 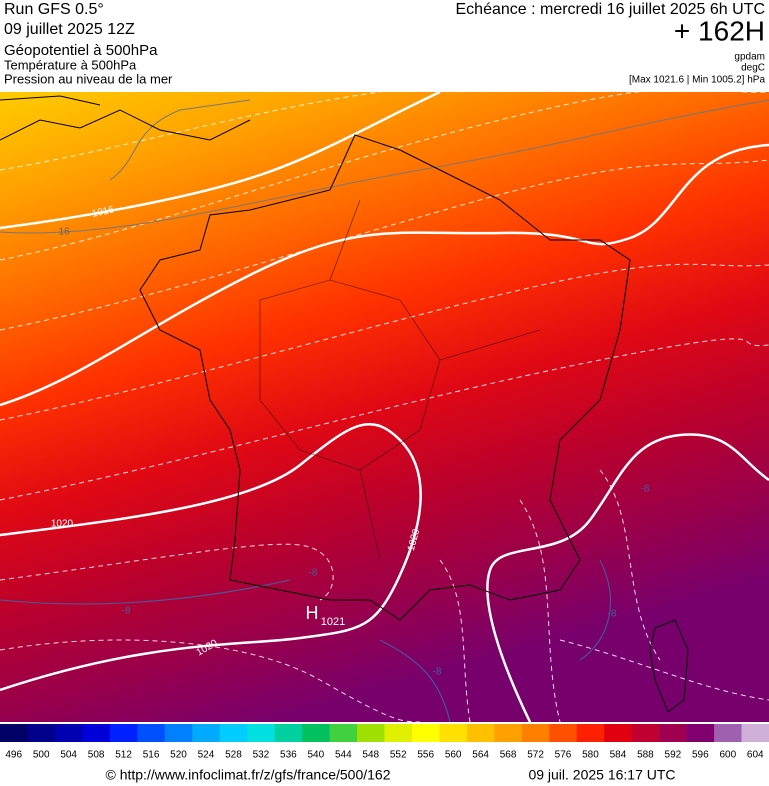 What do you see at coordinates (700, 755) in the screenshot?
I see `legend-label: 596` at bounding box center [700, 755].